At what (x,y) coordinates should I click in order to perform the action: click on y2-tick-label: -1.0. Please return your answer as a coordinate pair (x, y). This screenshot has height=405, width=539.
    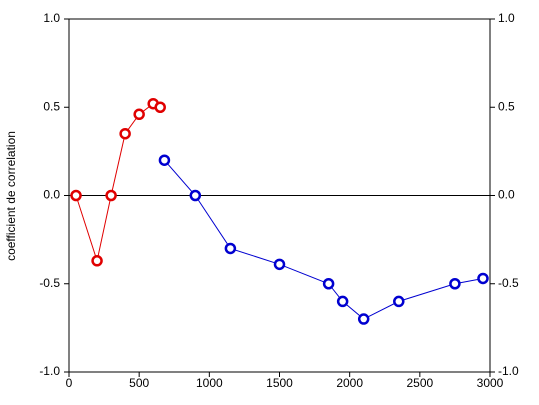
    Looking at the image, I should click on (508, 371).